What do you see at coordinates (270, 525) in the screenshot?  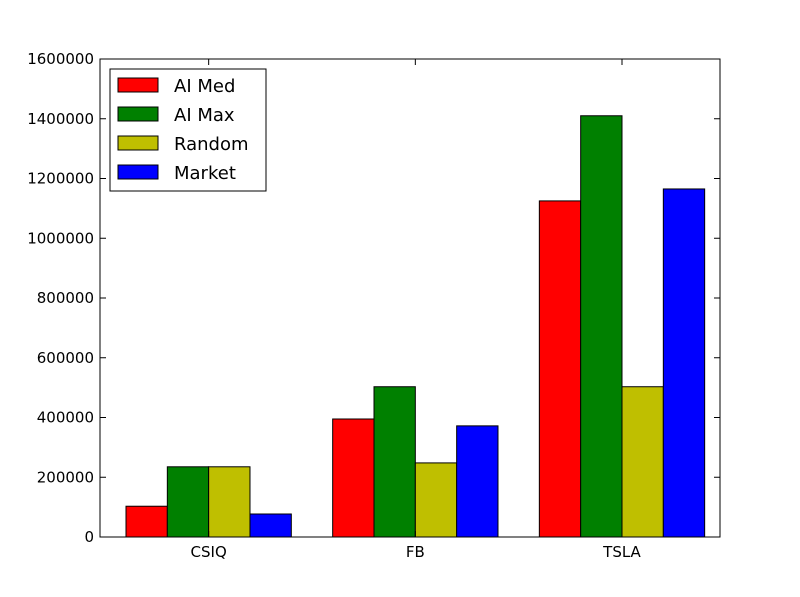 I see `bar-market-csiq` at bounding box center [270, 525].